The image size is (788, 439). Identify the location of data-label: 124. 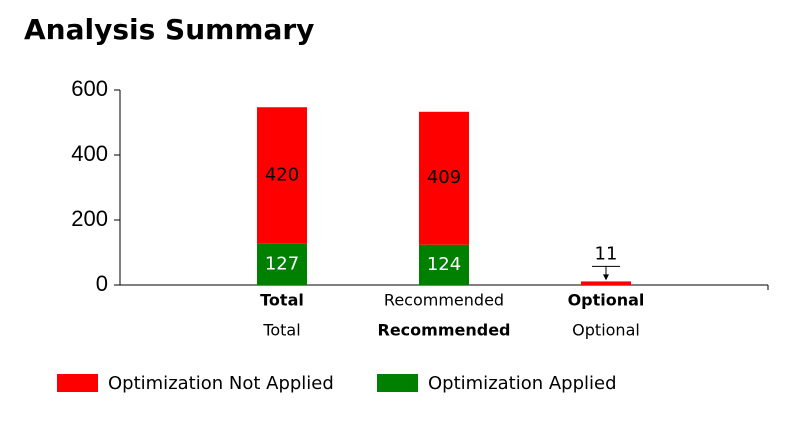
(444, 264).